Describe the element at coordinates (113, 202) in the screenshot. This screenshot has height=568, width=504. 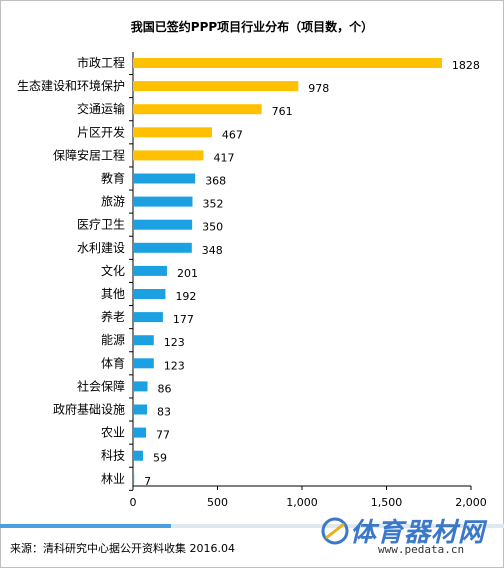
I see `category-label: 旅游` at that location.